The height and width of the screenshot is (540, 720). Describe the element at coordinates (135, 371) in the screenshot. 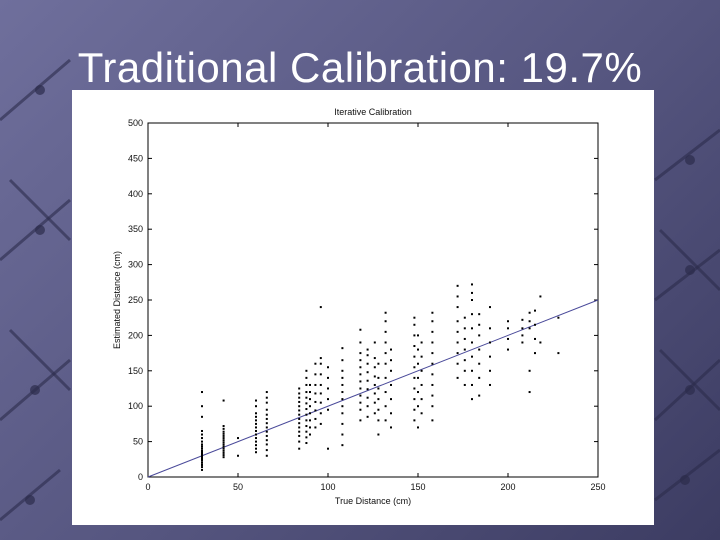

I see `y-tick-label: 150` at that location.